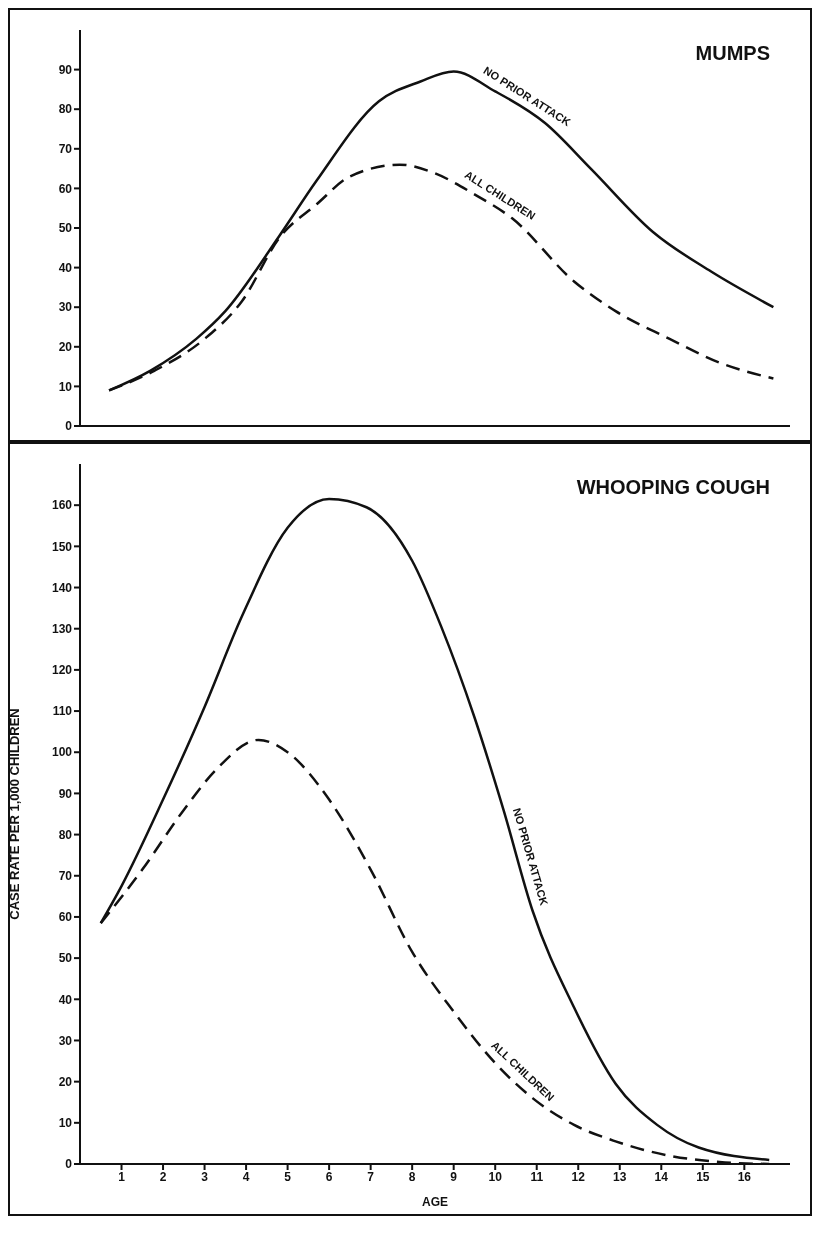 This screenshot has height=1241, width=822. I want to click on y-tick-label: 150, so click(62, 546).